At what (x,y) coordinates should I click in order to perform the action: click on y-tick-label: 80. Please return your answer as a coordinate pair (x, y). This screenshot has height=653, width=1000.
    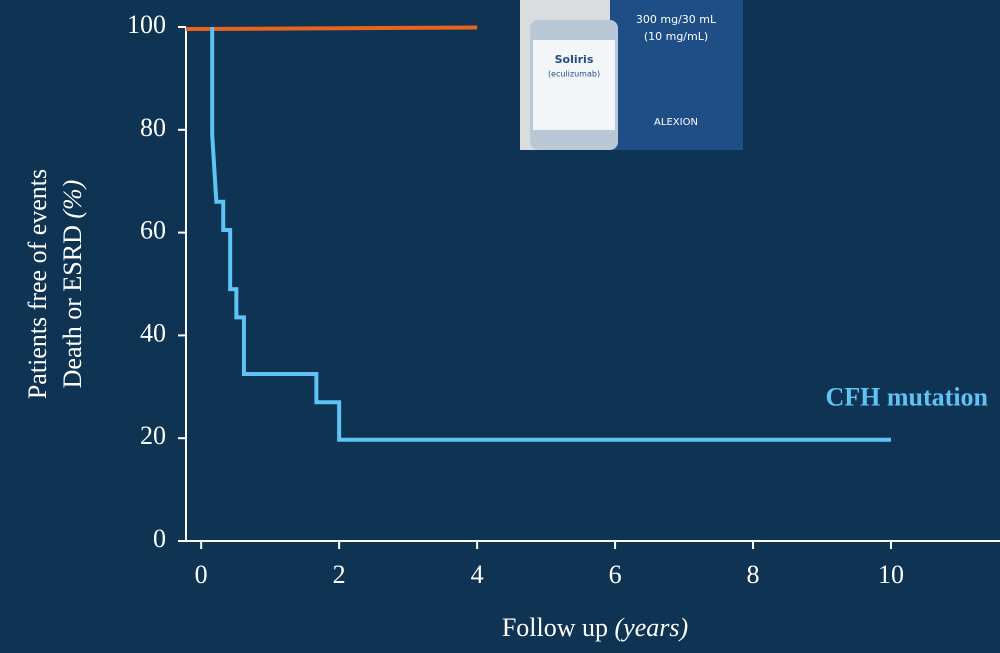
    Looking at the image, I should click on (153, 127).